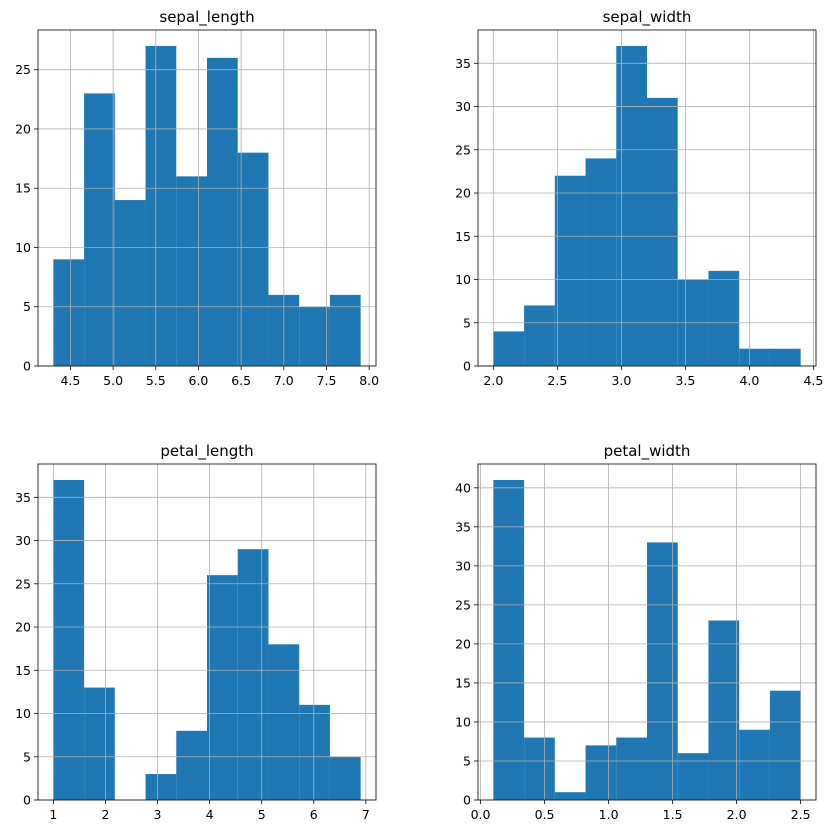 This screenshot has width=830, height=834. What do you see at coordinates (481, 814) in the screenshot?
I see `x-tick-label-petal-width-0: 0.0` at bounding box center [481, 814].